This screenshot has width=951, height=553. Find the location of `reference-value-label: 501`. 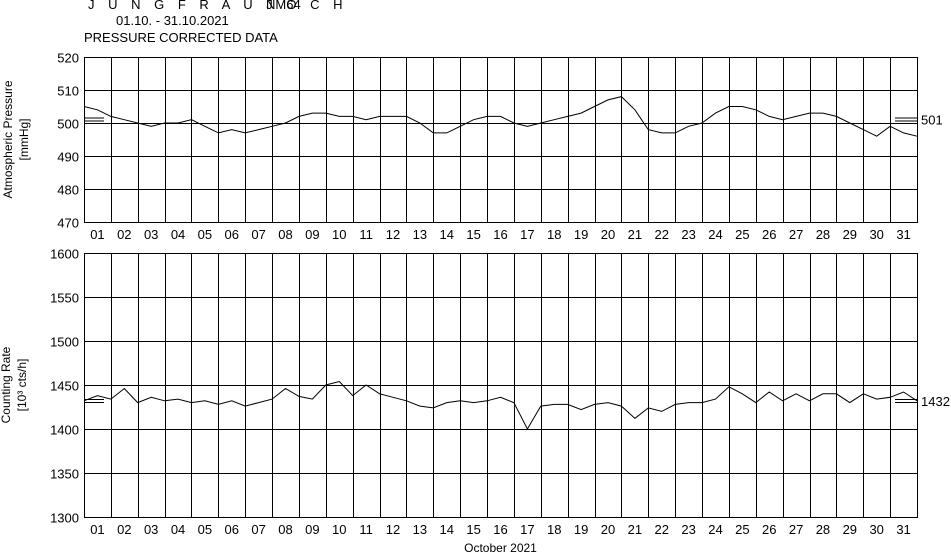

reference-value-label: 501 is located at coordinates (932, 120).